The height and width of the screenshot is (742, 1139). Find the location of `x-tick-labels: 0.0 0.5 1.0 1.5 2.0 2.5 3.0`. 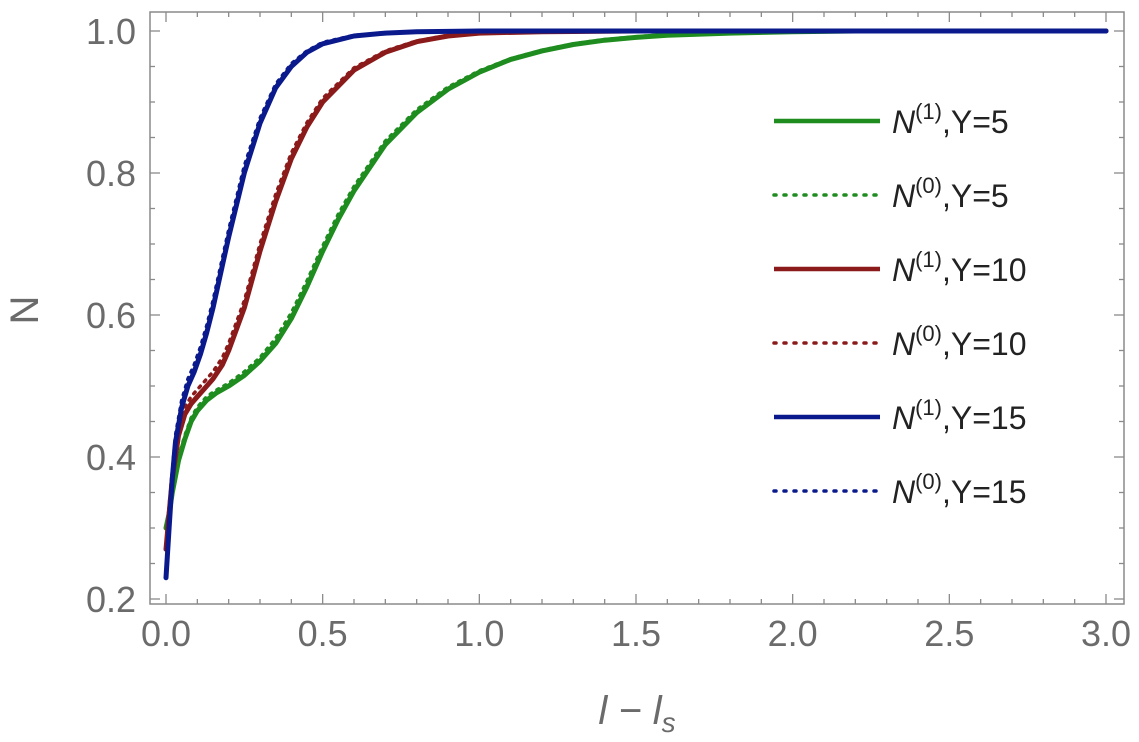

x-tick-labels: 0.0 0.5 1.0 1.5 2.0 2.5 3.0 is located at coordinates (636, 633).